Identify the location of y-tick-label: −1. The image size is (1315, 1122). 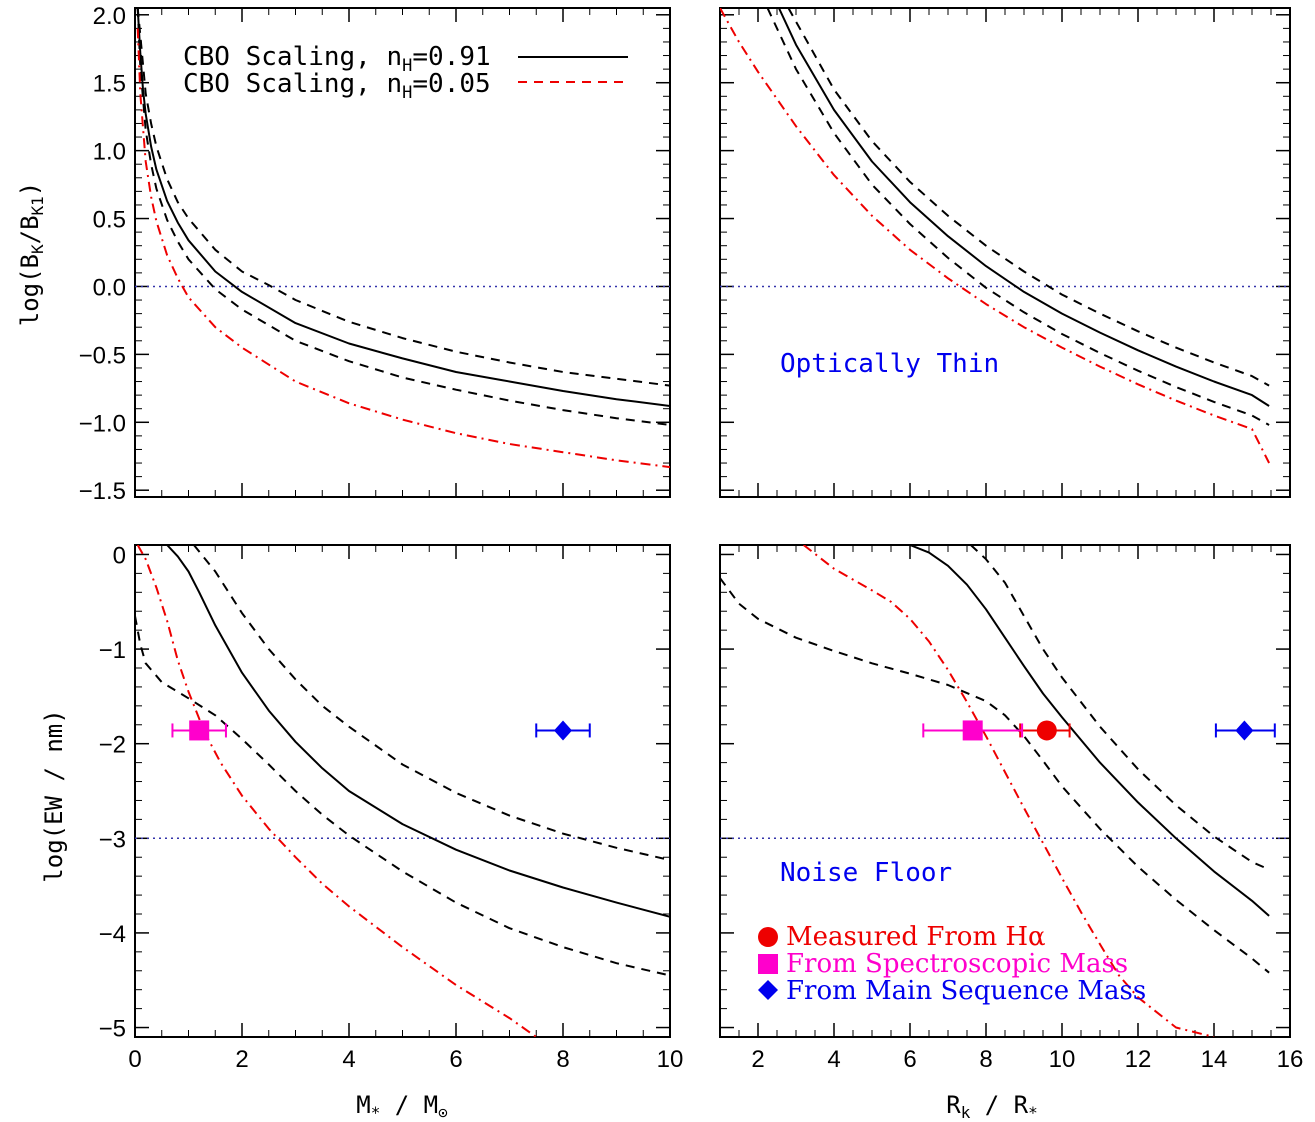
(112, 650).